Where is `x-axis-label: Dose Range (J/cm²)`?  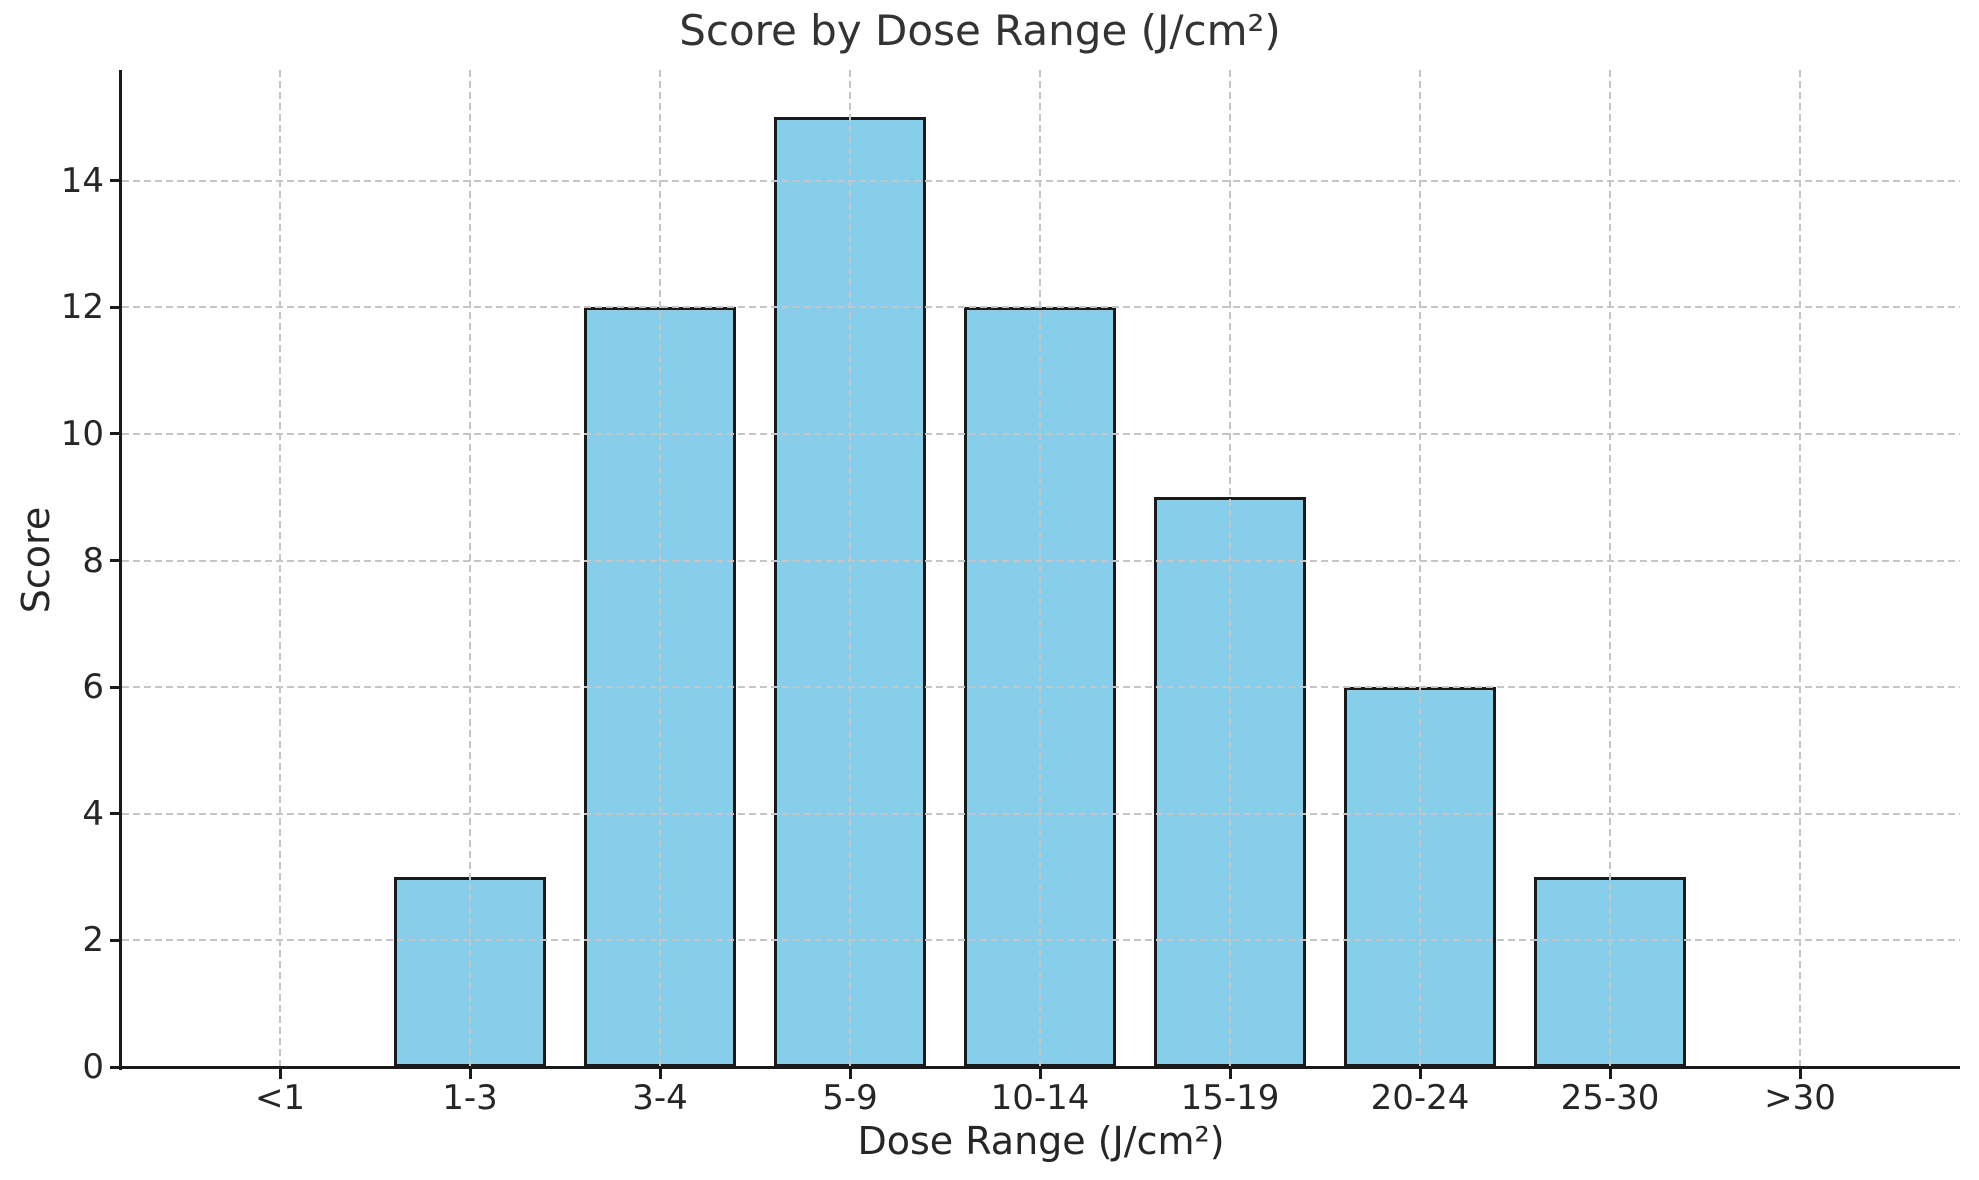
x-axis-label: Dose Range (J/cm²) is located at coordinates (1041, 1141).